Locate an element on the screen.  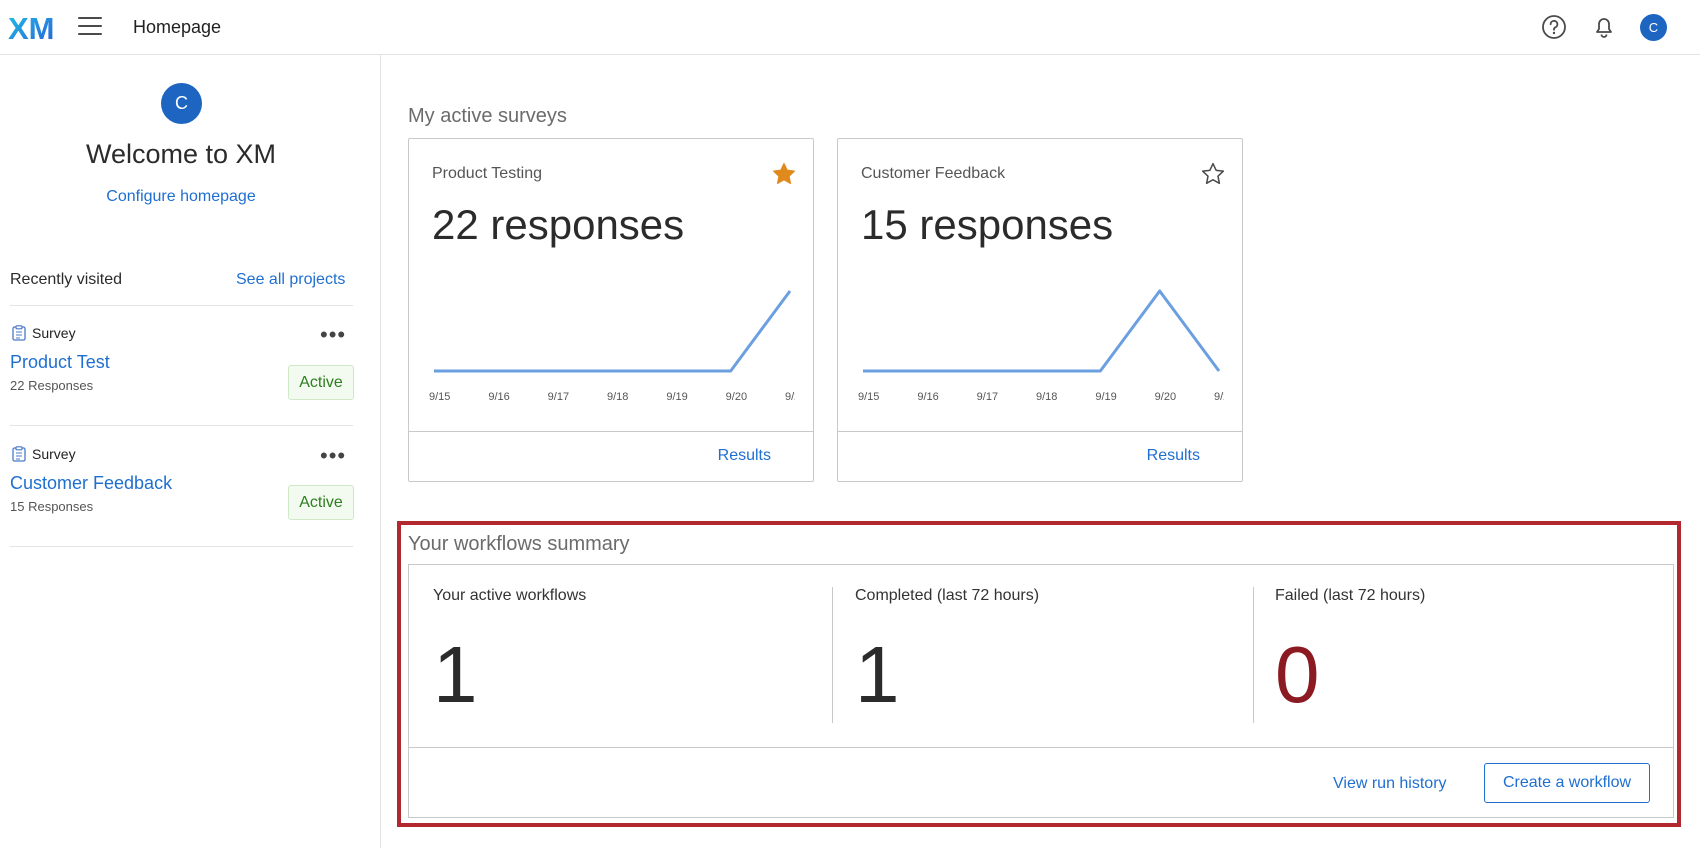
project-response-count: 15 Responses is located at coordinates (52, 506).